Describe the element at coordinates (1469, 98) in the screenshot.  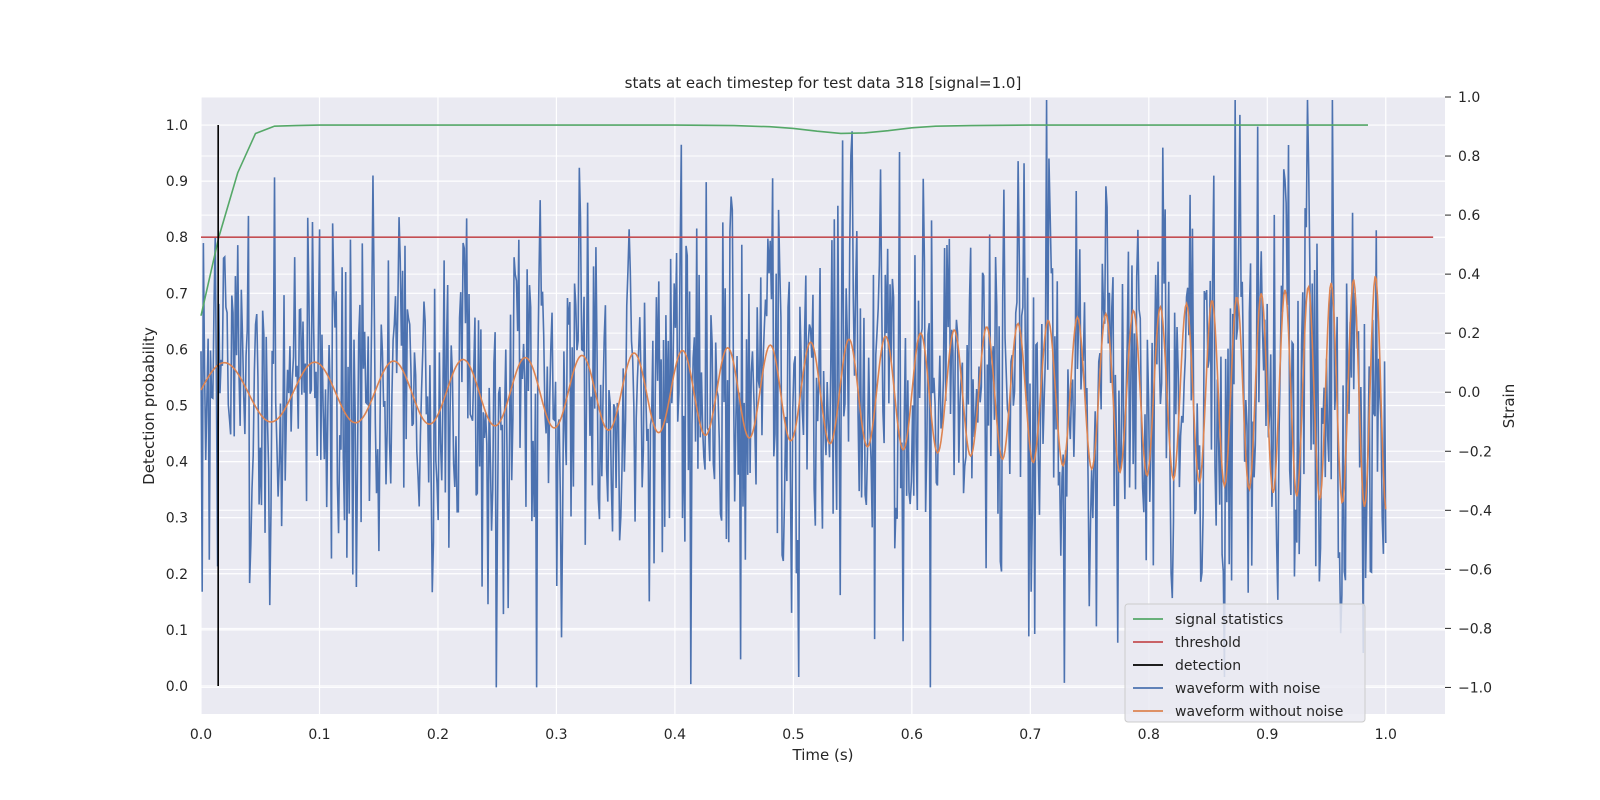
I see `y2-tick-label: 1.0` at that location.